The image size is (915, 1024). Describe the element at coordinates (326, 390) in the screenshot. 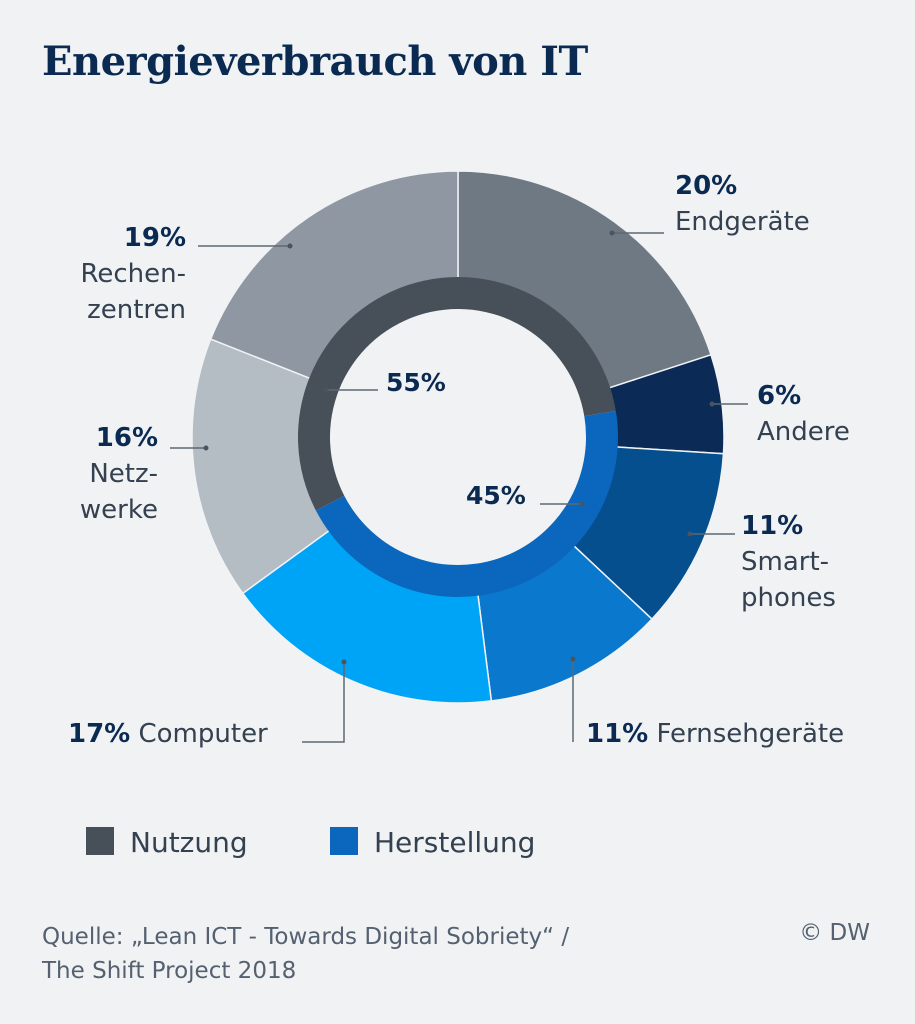

I see `dot-nutzung` at that location.